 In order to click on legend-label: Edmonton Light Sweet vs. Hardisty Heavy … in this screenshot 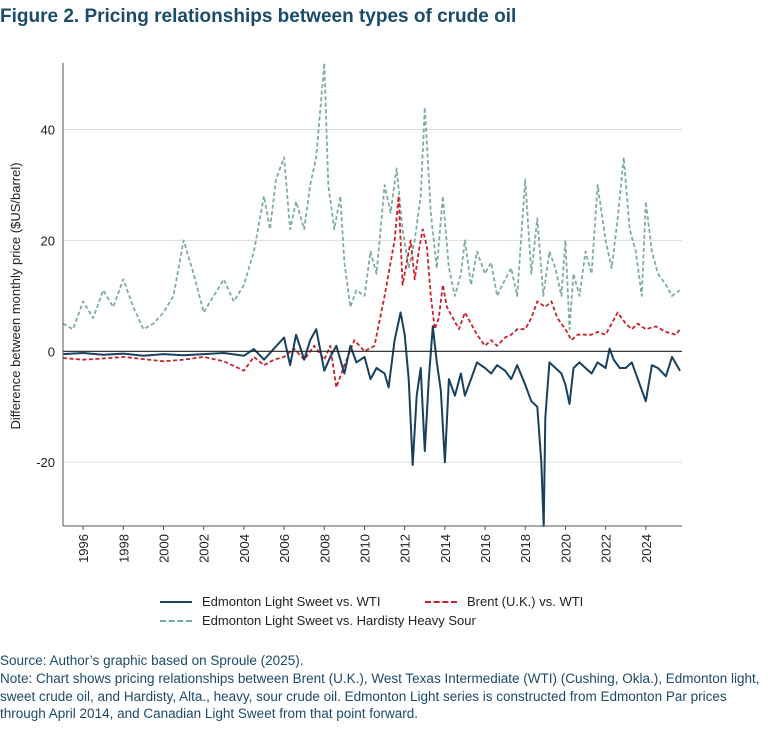, I will do `click(339, 620)`.